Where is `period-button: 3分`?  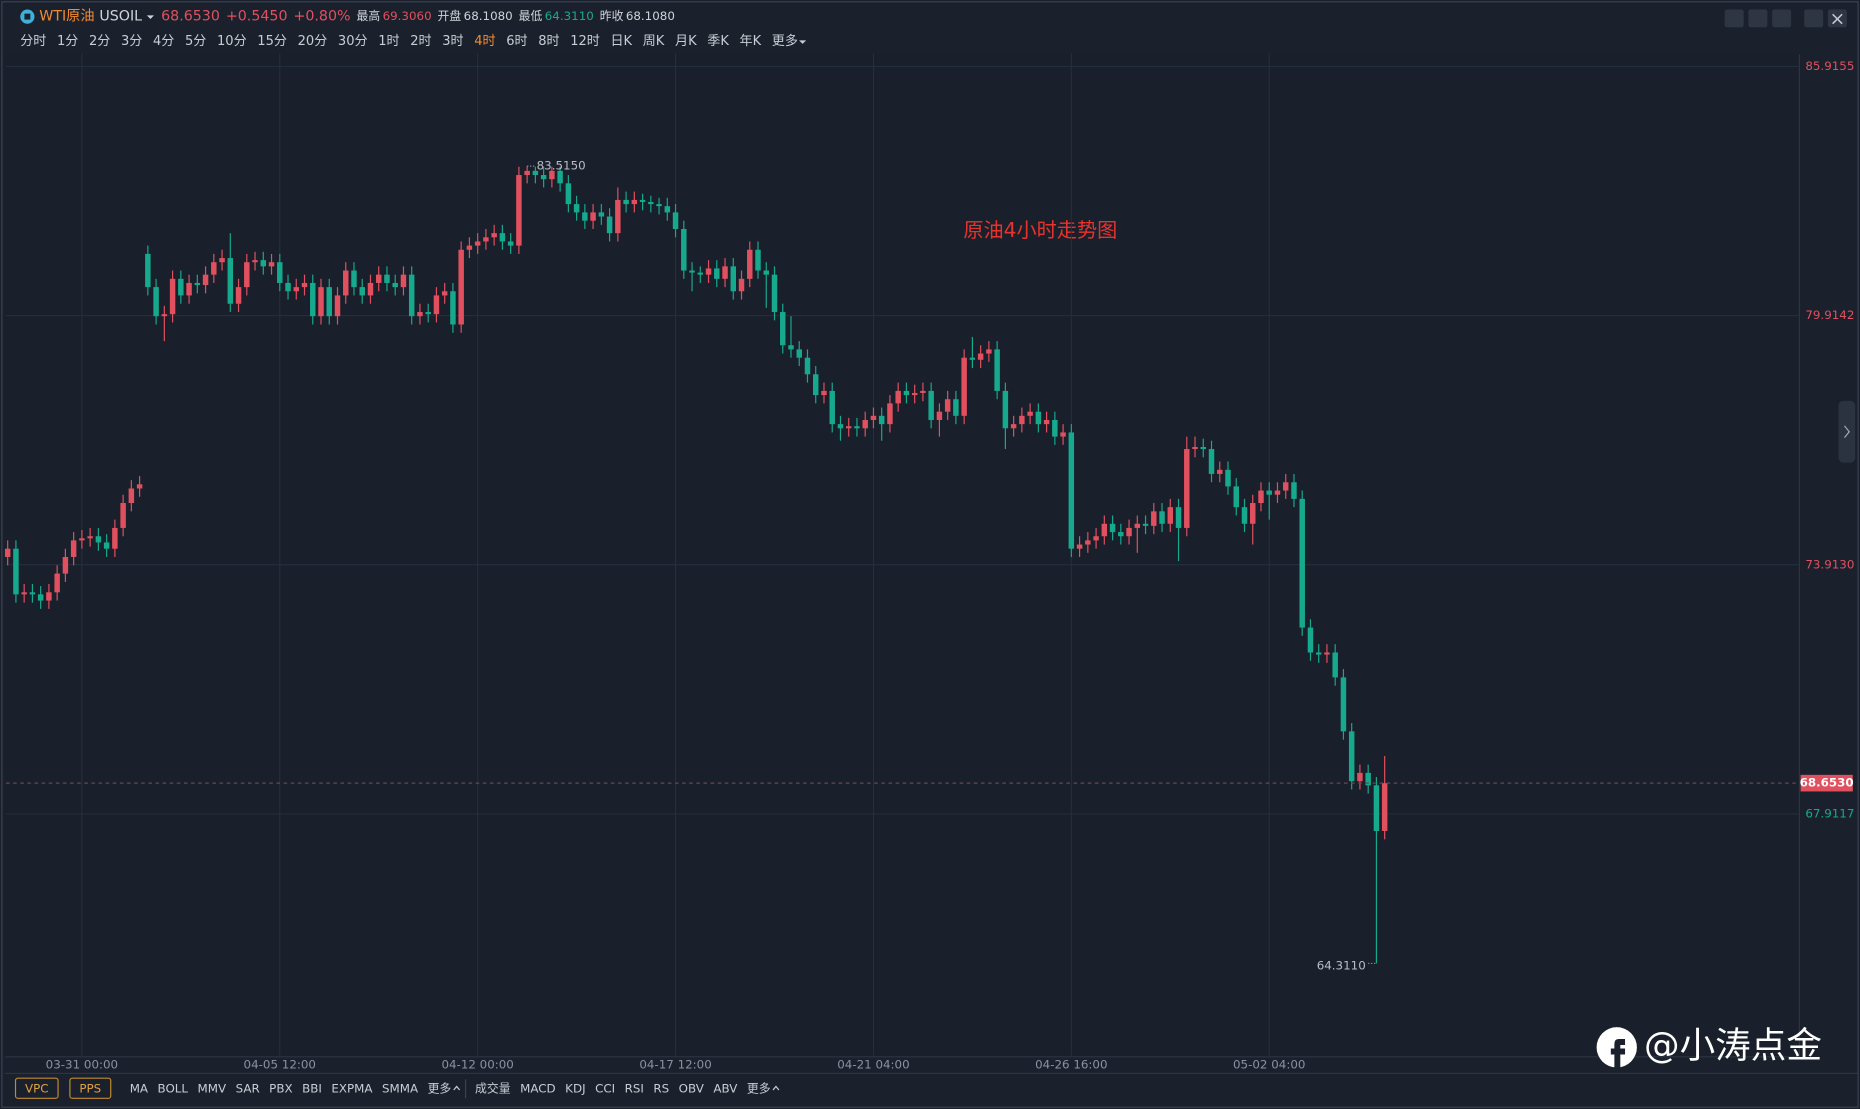 period-button: 3分 is located at coordinates (131, 41).